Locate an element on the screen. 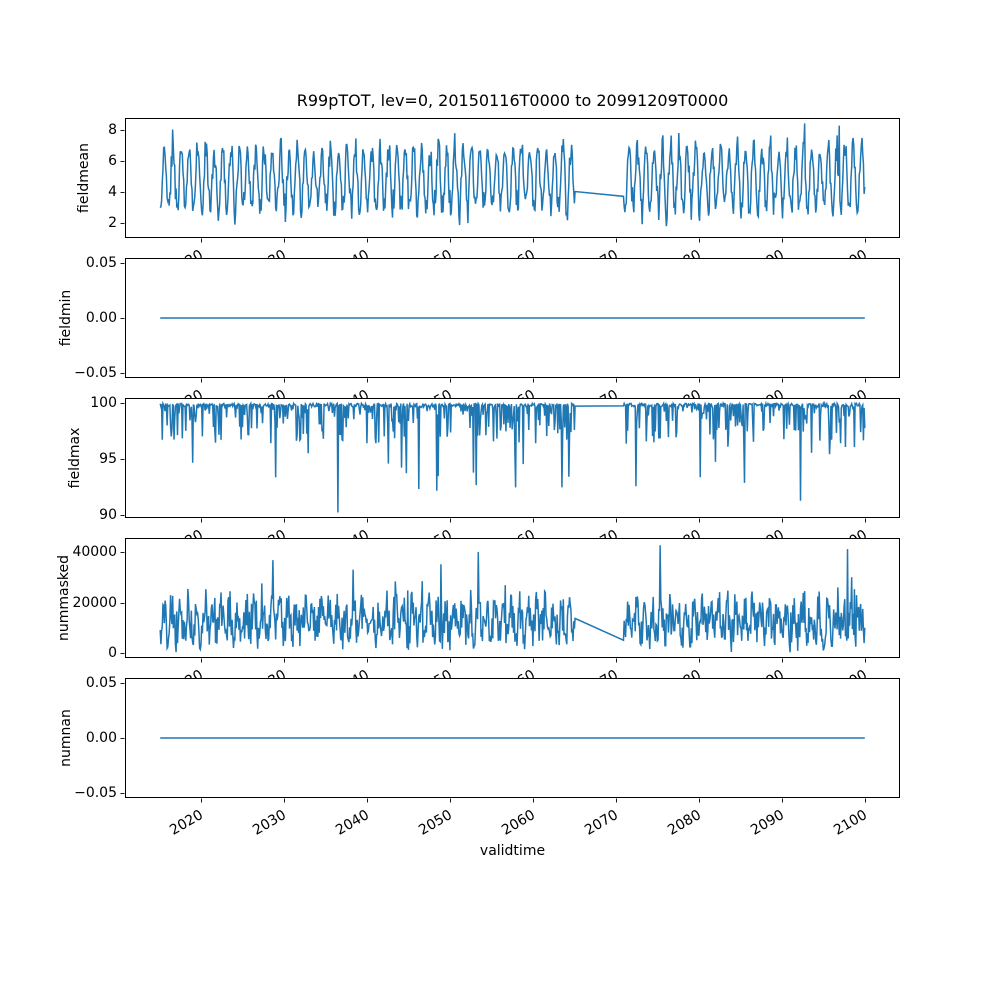 The image size is (1000, 1000). y-tick-label: 40000 is located at coordinates (94, 552).